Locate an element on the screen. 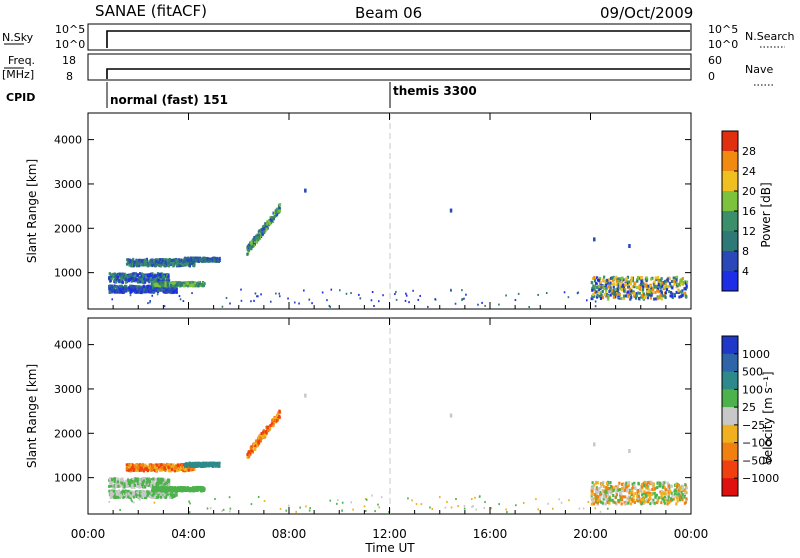 This screenshot has width=800, height=558. y-tick-label: 3000 is located at coordinates (68, 184).